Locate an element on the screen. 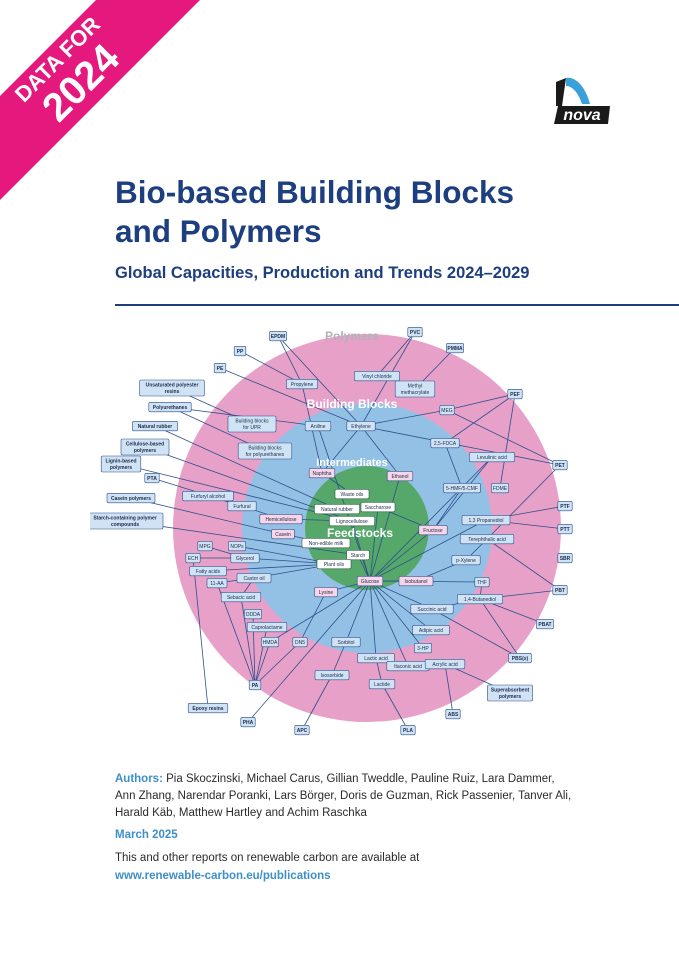 This screenshot has width=679, height=960. polymer-node-pmma: PMMA is located at coordinates (455, 348).